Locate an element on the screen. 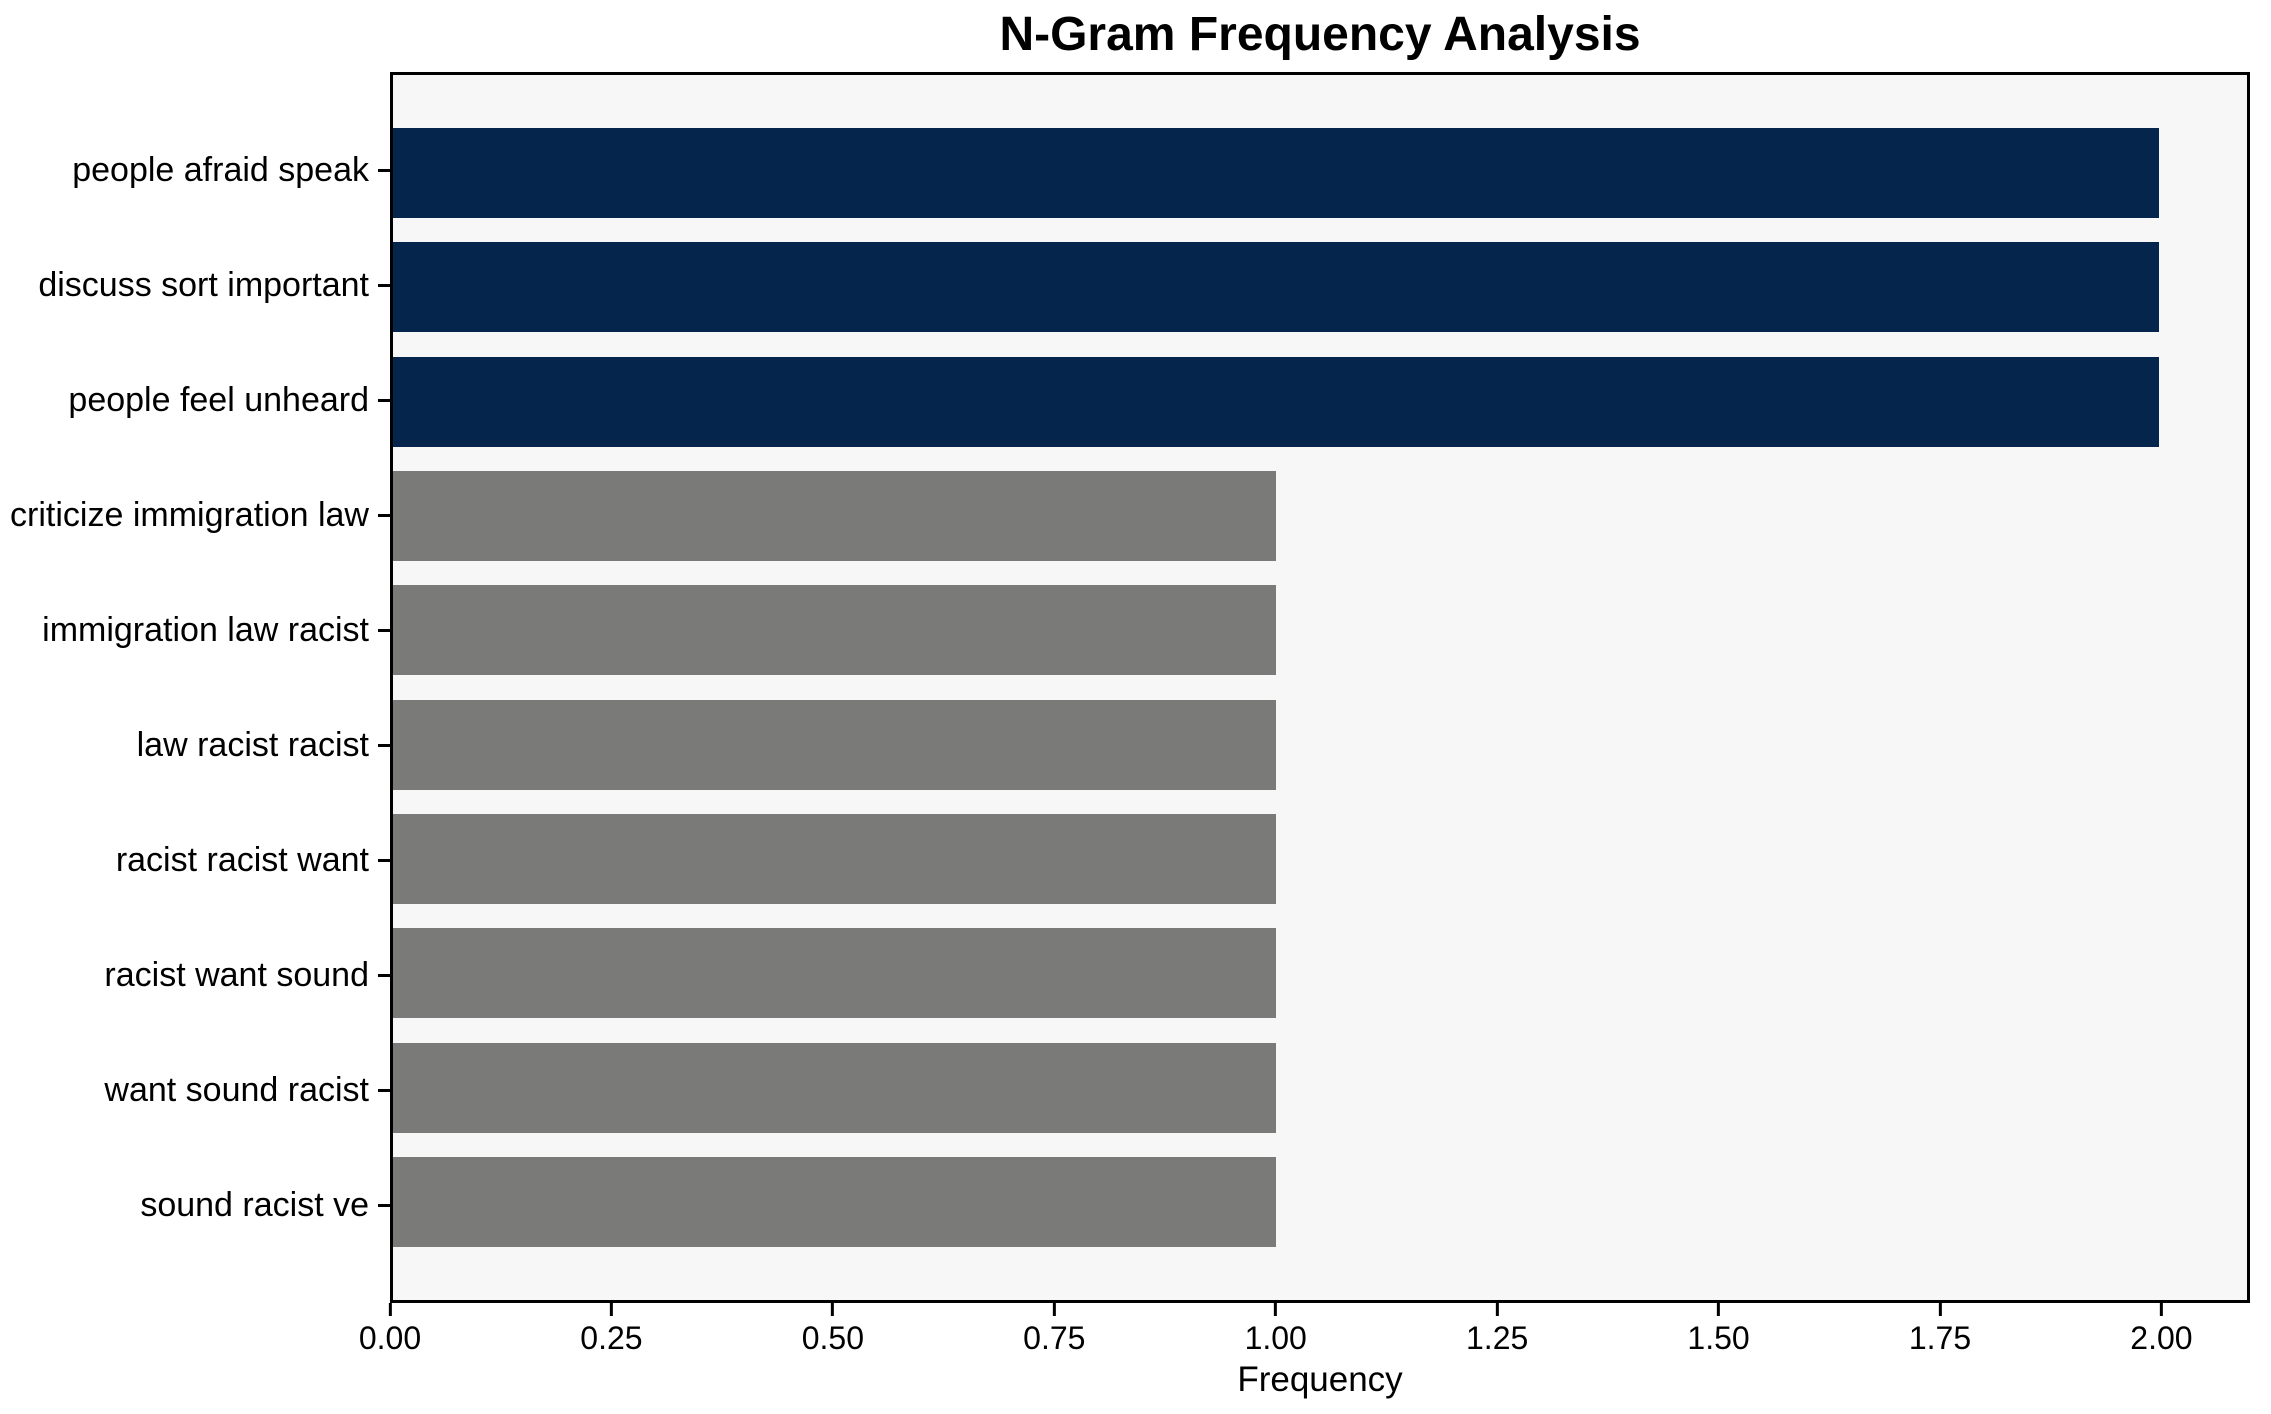 Image resolution: width=2271 pixels, height=1414 pixels. y-tick-label: racist racist want is located at coordinates (242, 859).